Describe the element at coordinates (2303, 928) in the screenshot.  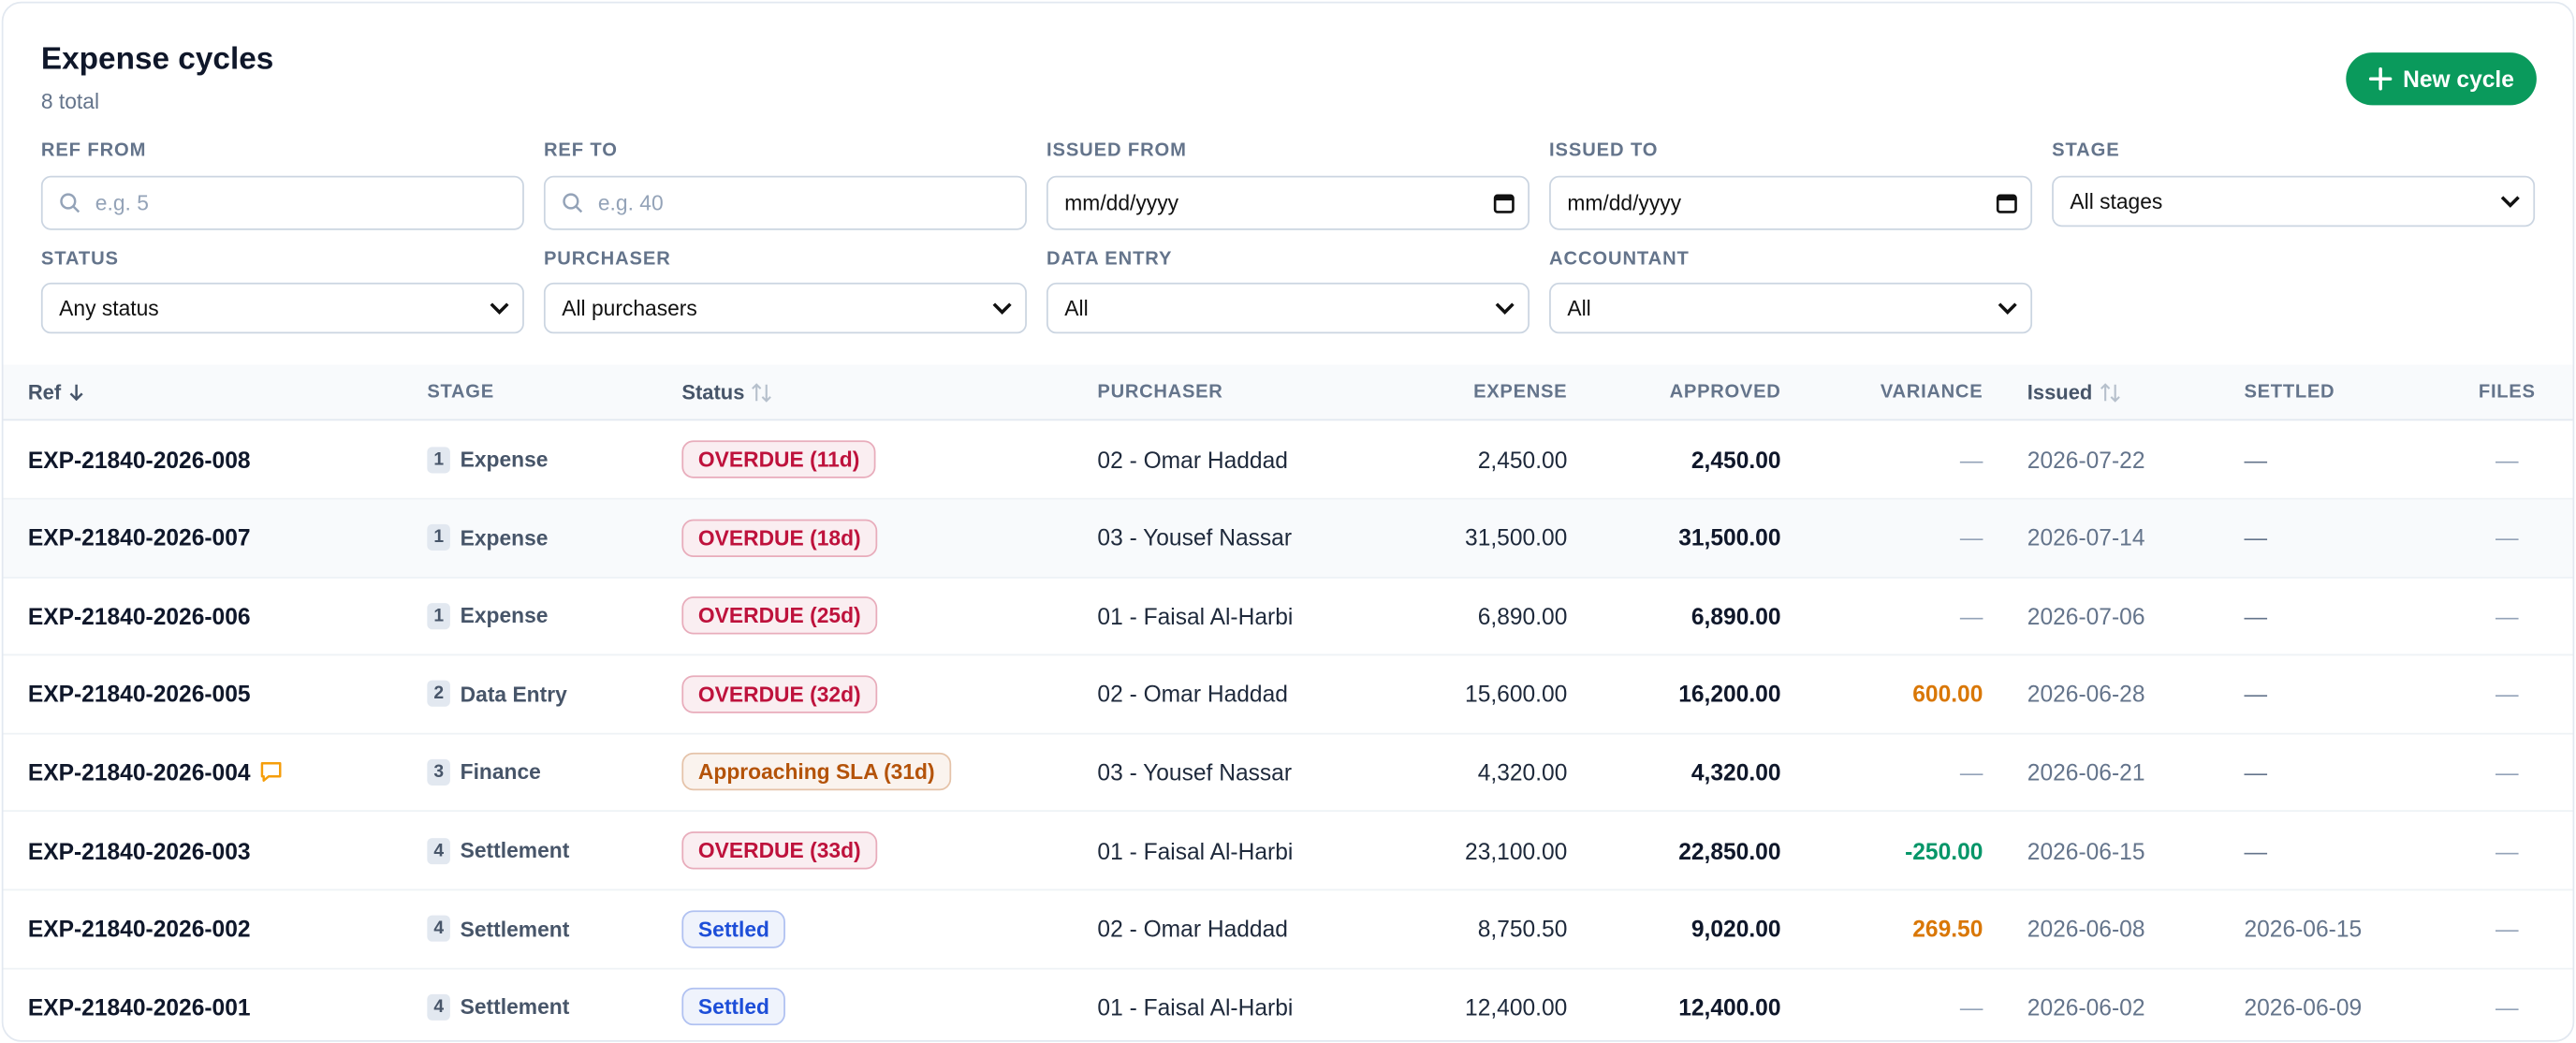
I see `settled-date: 2026-06-15` at that location.